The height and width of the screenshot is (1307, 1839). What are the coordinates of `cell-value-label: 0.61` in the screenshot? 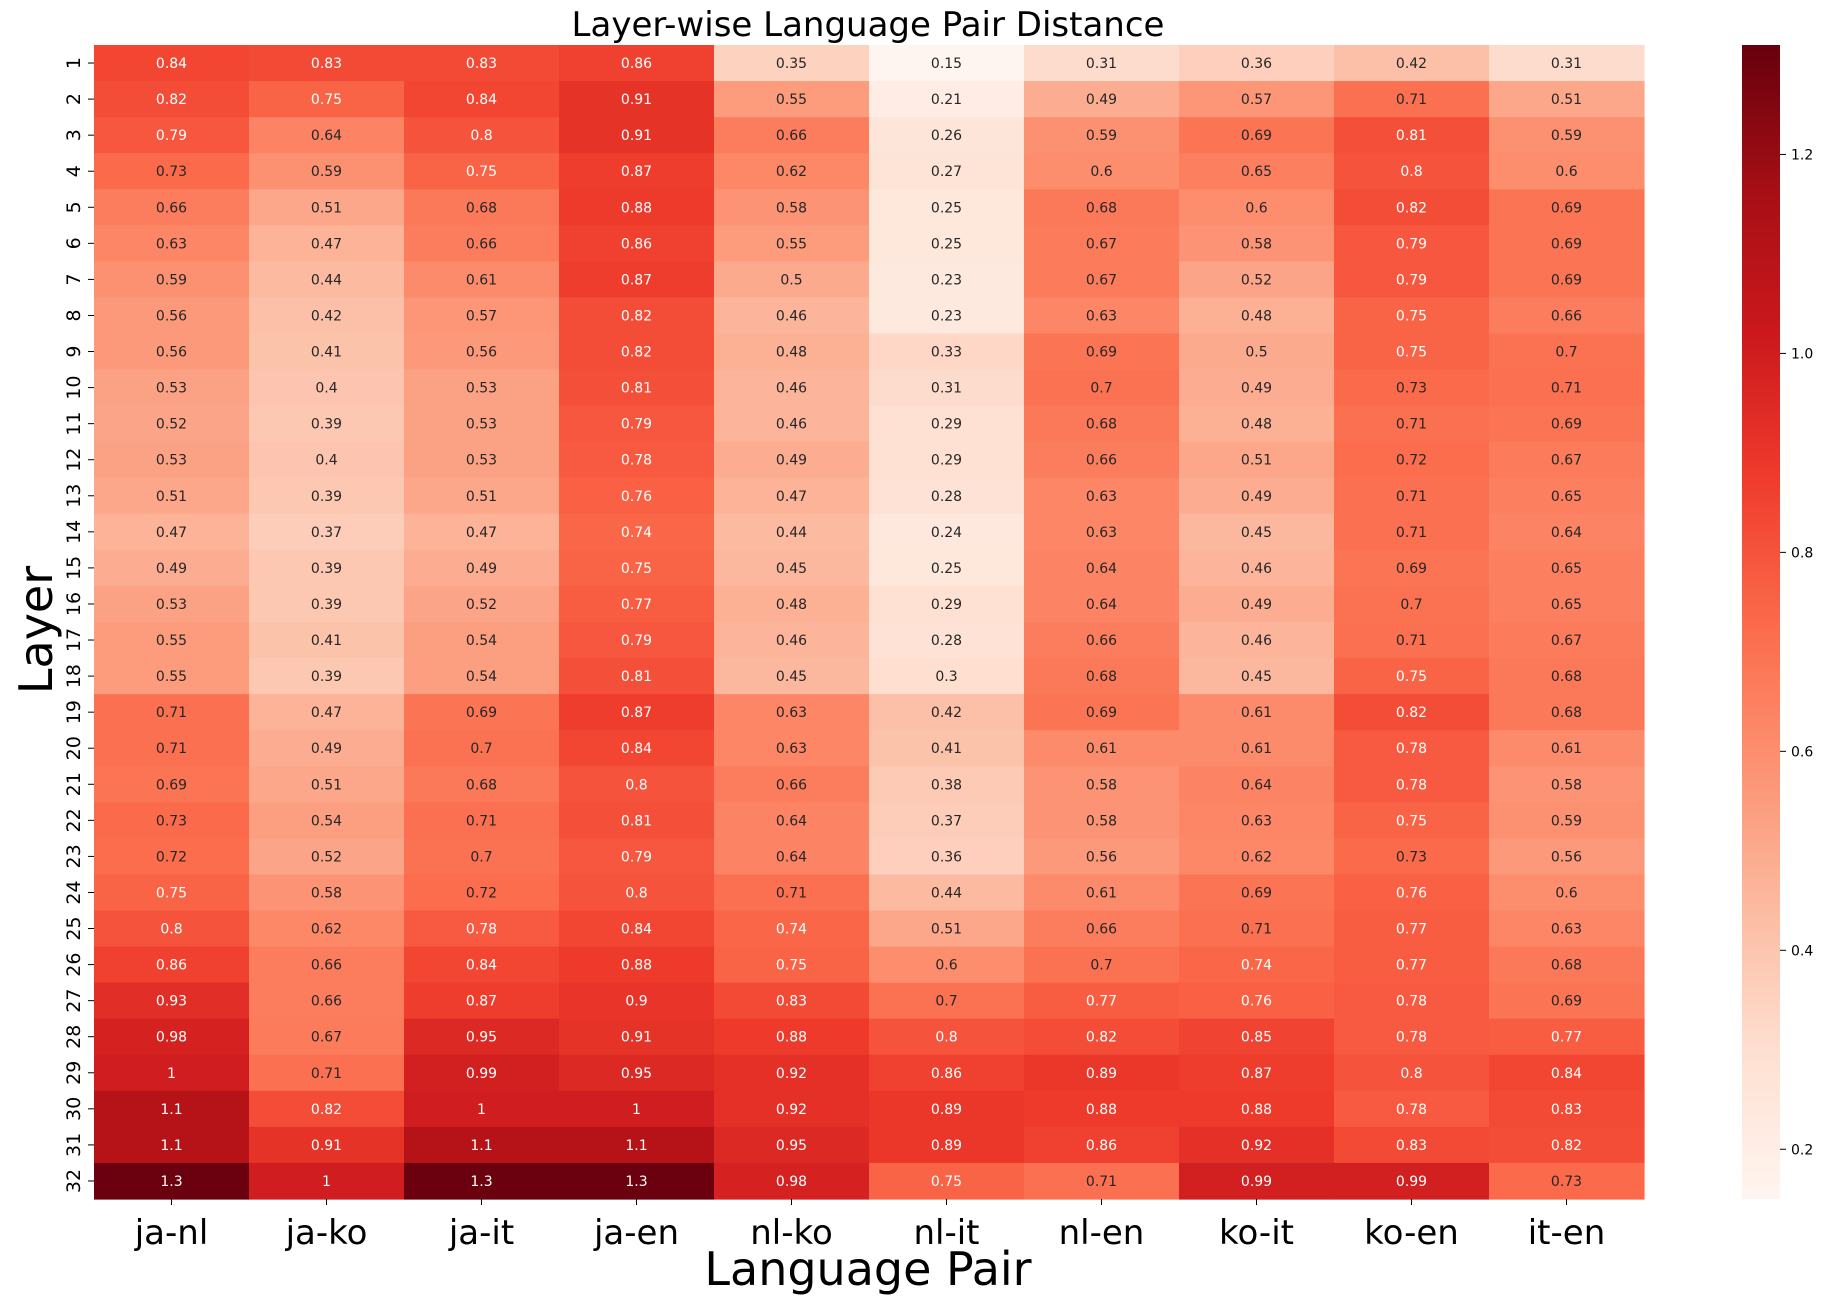 It's located at (1101, 893).